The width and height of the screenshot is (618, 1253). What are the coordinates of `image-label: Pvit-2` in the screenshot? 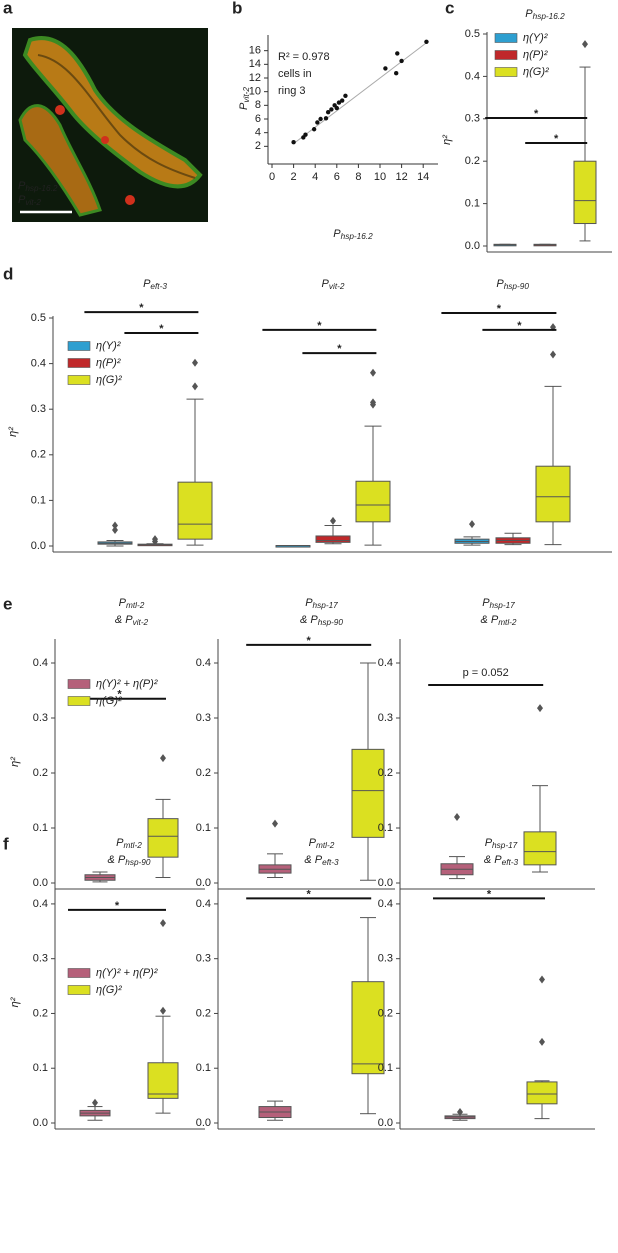 It's located at (29, 200).